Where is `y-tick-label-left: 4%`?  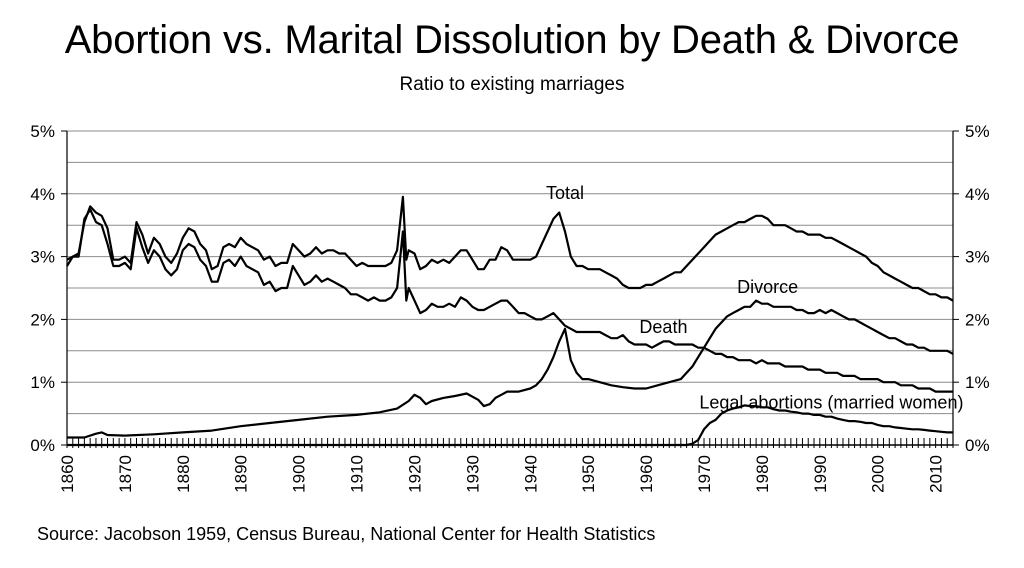 y-tick-label-left: 4% is located at coordinates (42, 194).